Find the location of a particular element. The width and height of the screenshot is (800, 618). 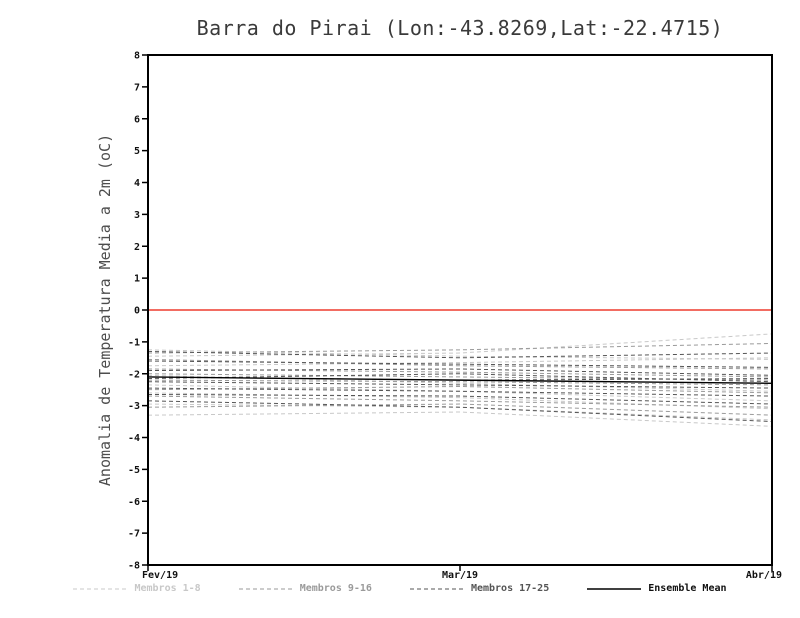

y-tick-label: 3 is located at coordinates (137, 215).